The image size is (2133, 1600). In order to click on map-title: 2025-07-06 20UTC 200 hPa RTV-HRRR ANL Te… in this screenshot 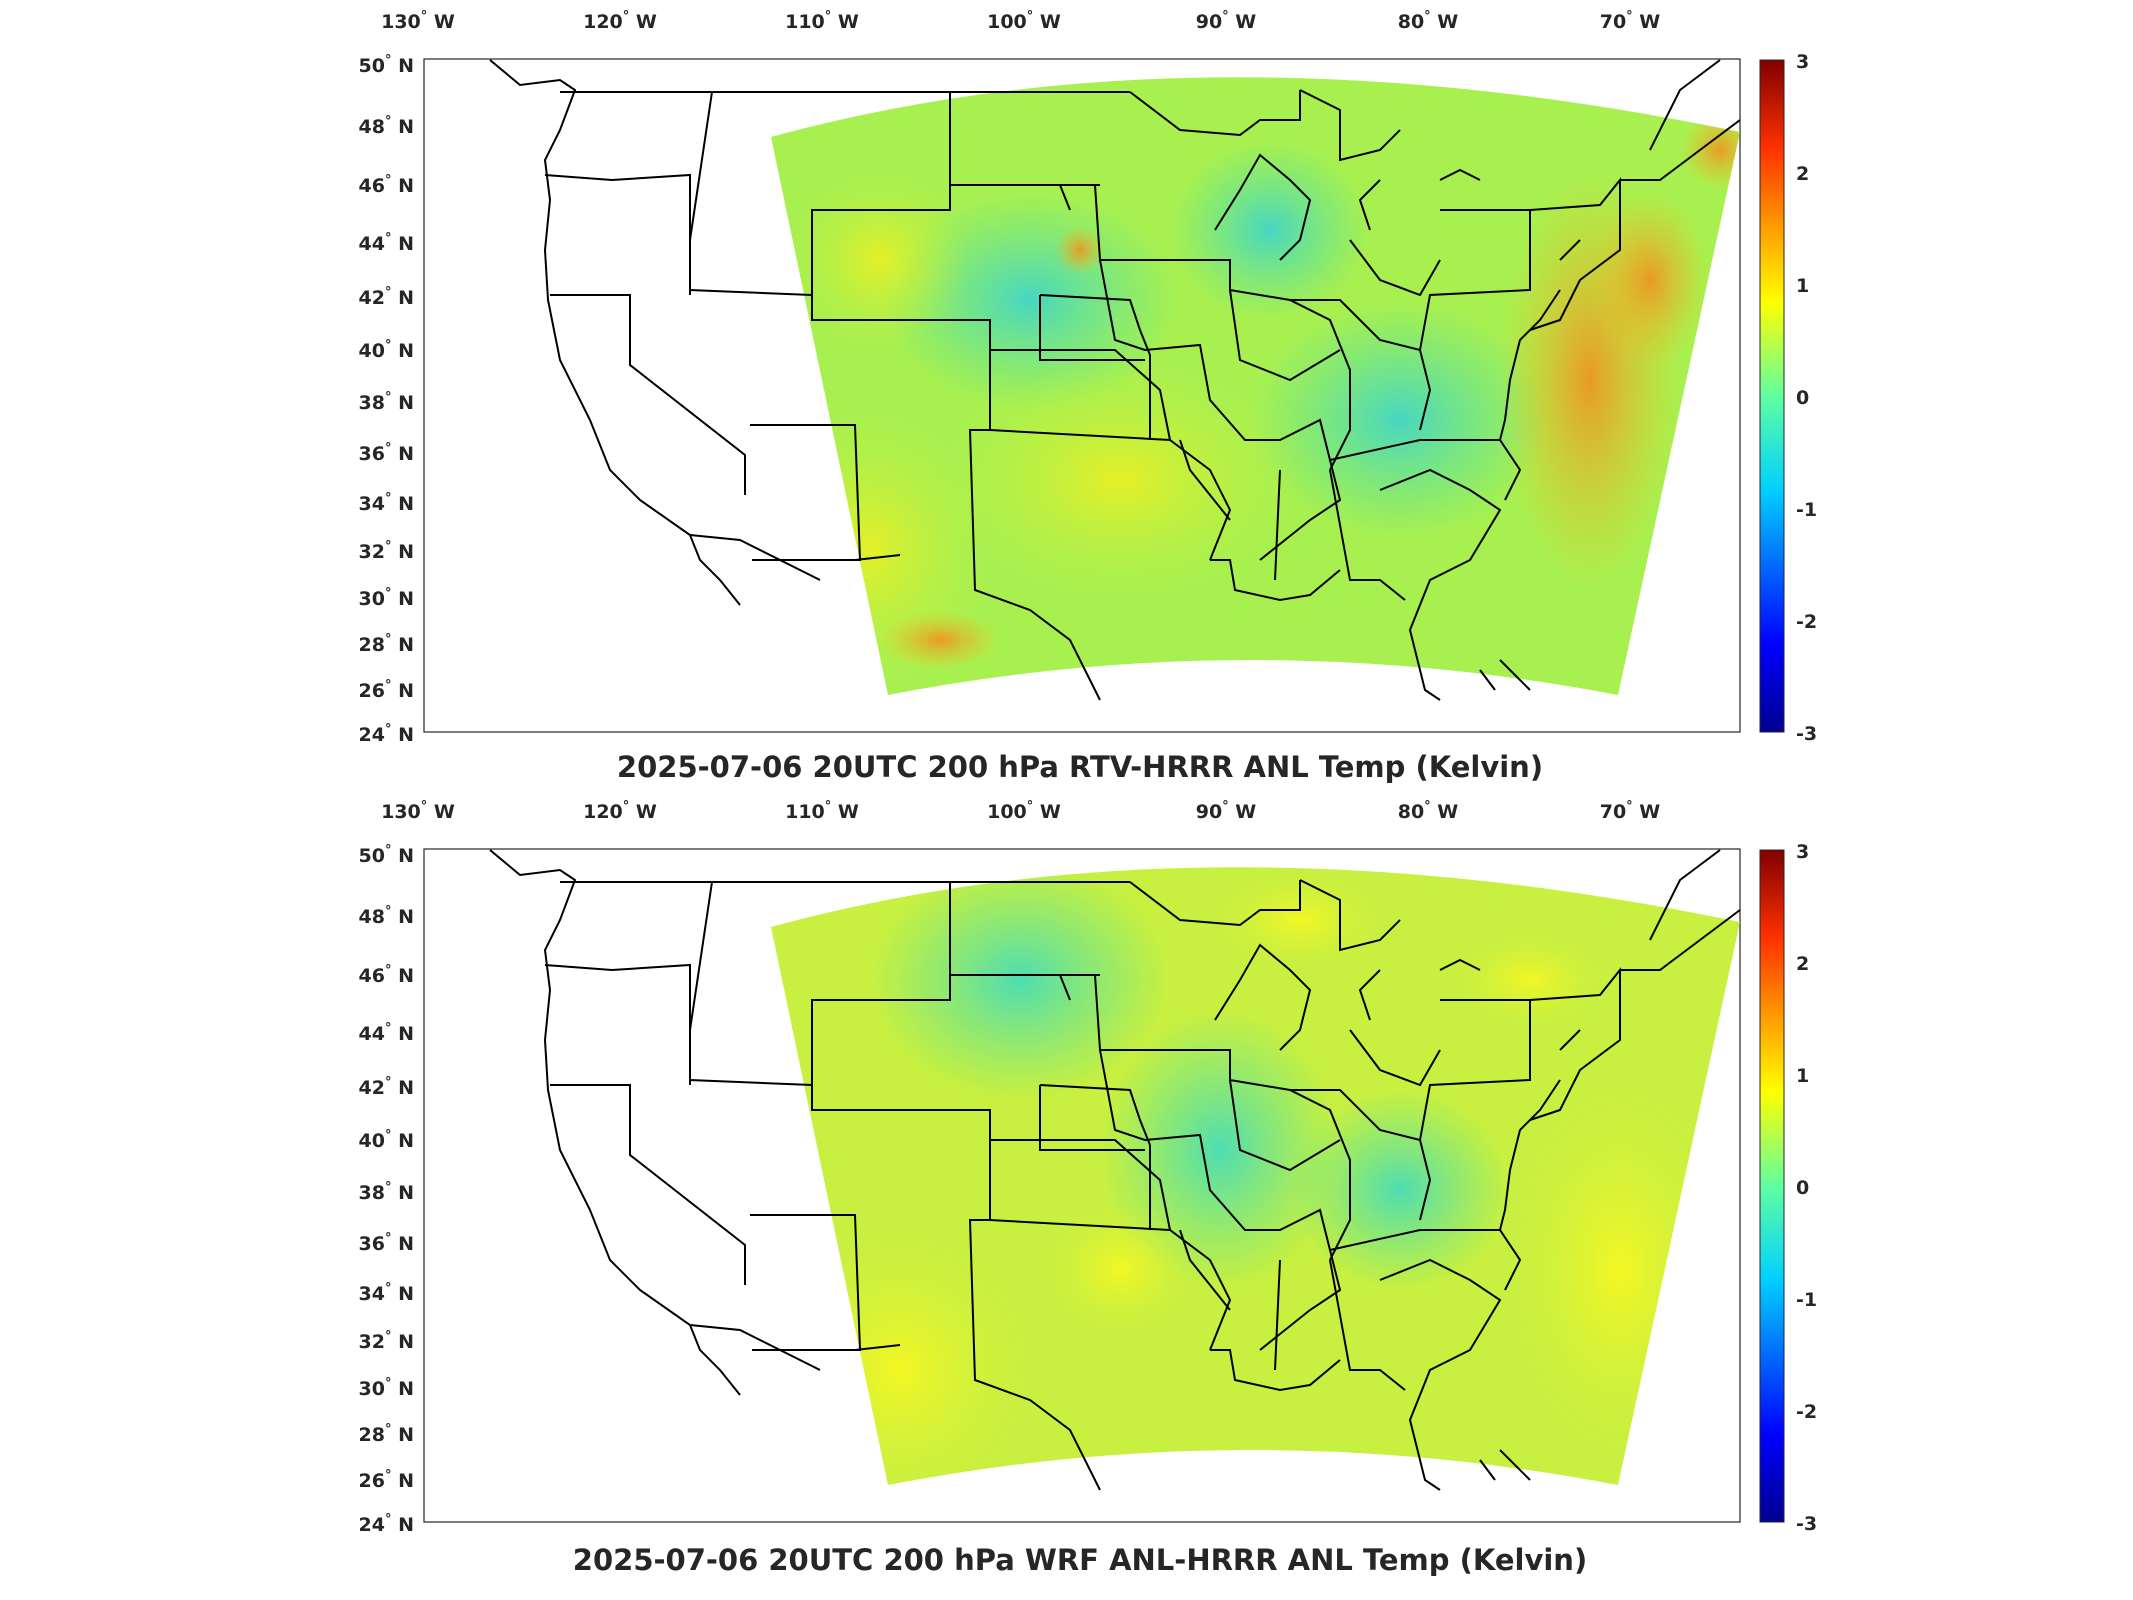, I will do `click(1080, 767)`.